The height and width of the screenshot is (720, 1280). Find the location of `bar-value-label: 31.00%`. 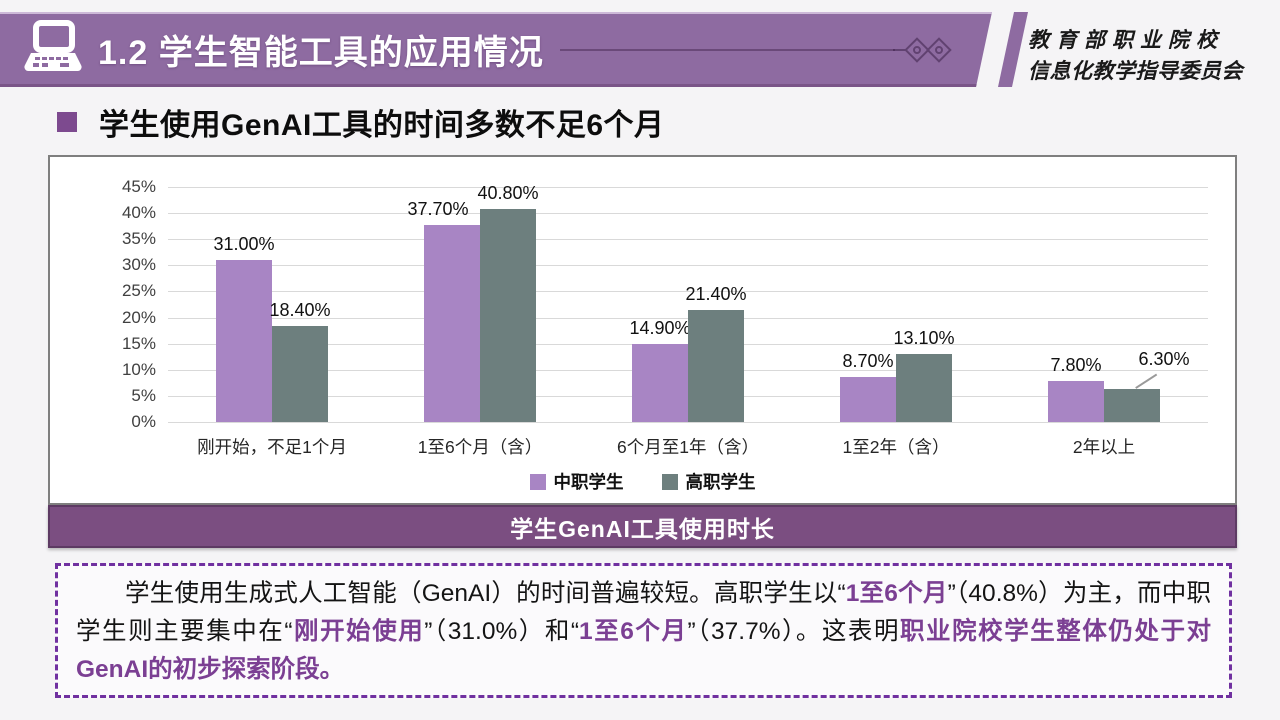

bar-value-label: 31.00% is located at coordinates (244, 244).